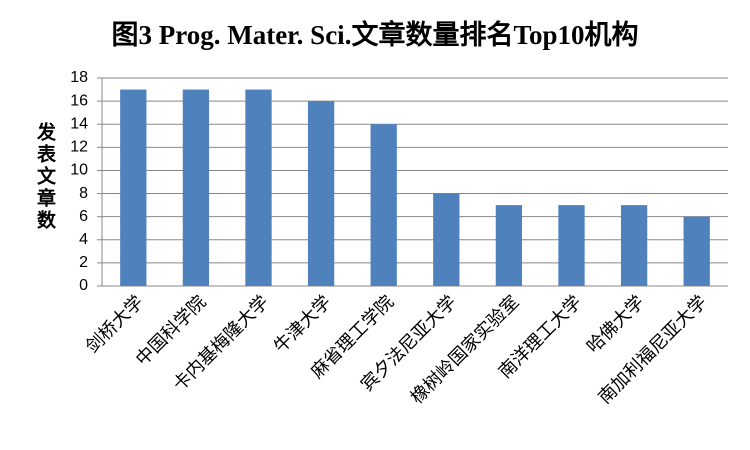 The image size is (750, 450). What do you see at coordinates (114, 324) in the screenshot?
I see `x-tick-label: 剑桥大学` at bounding box center [114, 324].